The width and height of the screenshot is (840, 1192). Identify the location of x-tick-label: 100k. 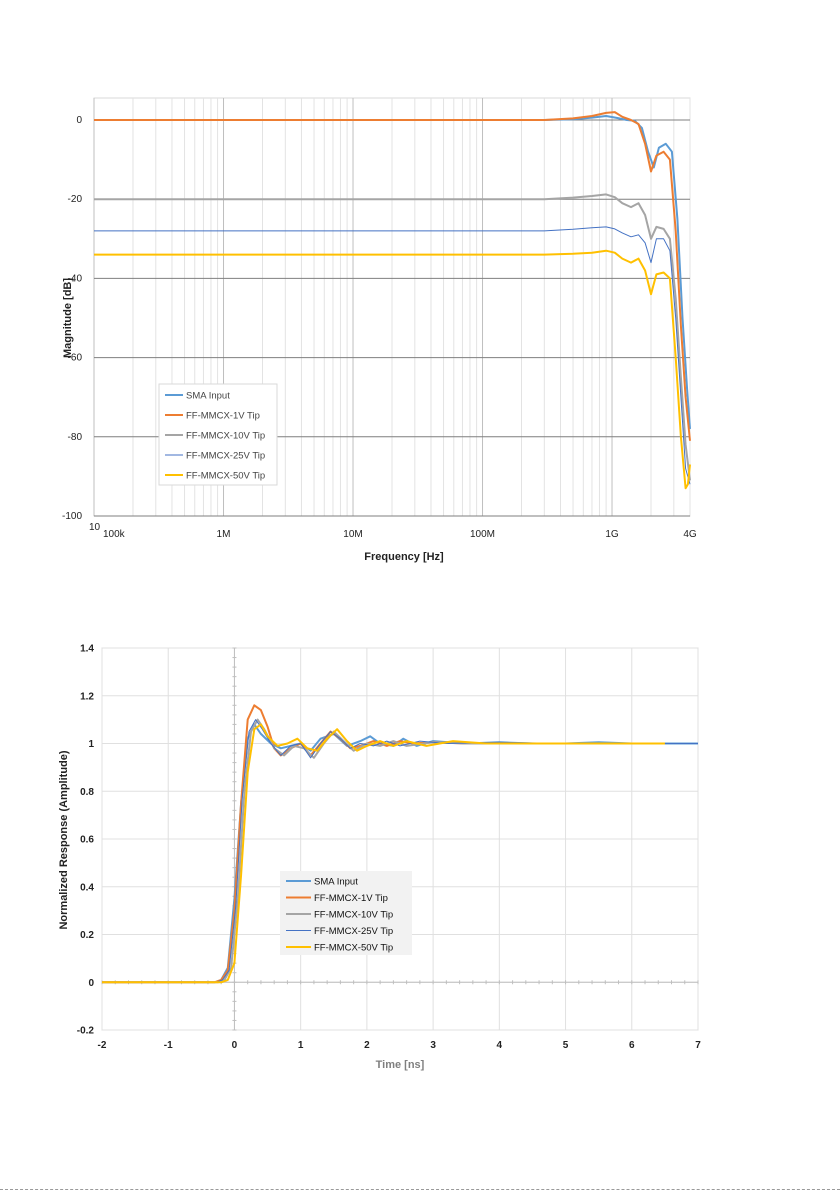
(114, 534).